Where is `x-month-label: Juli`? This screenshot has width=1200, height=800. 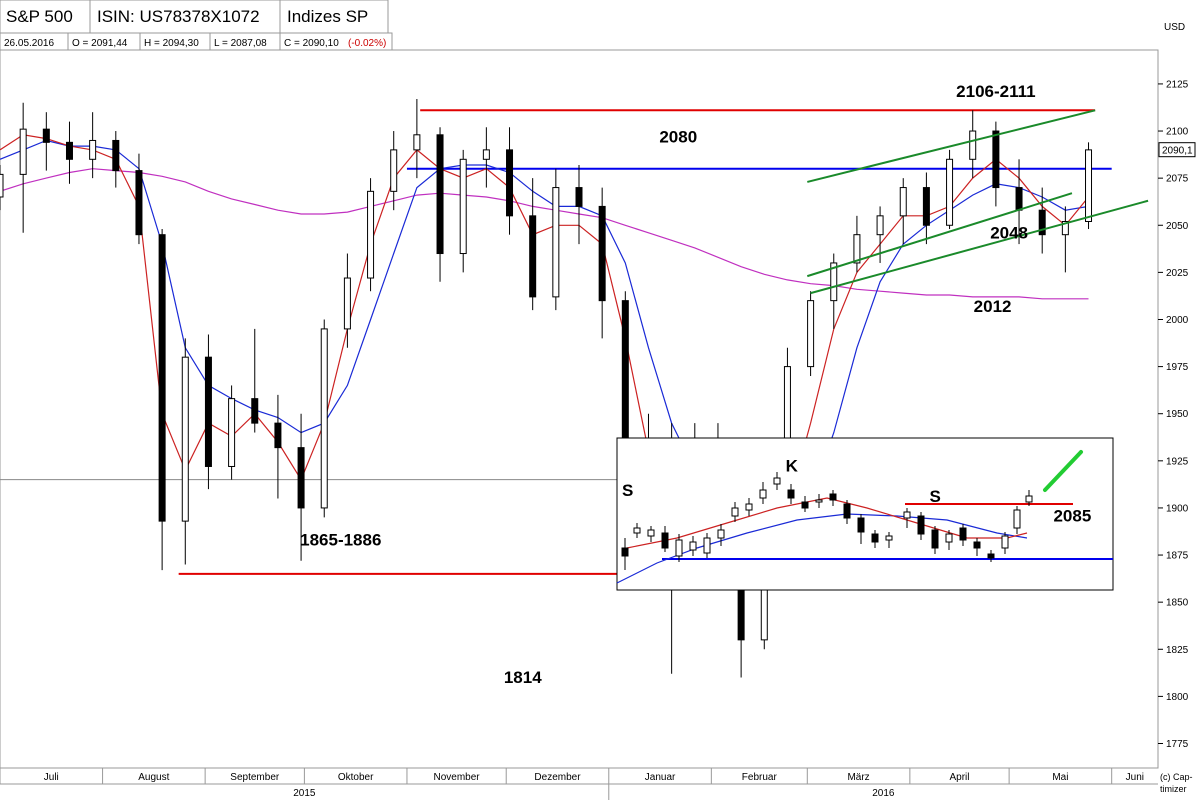 x-month-label: Juli is located at coordinates (51, 777).